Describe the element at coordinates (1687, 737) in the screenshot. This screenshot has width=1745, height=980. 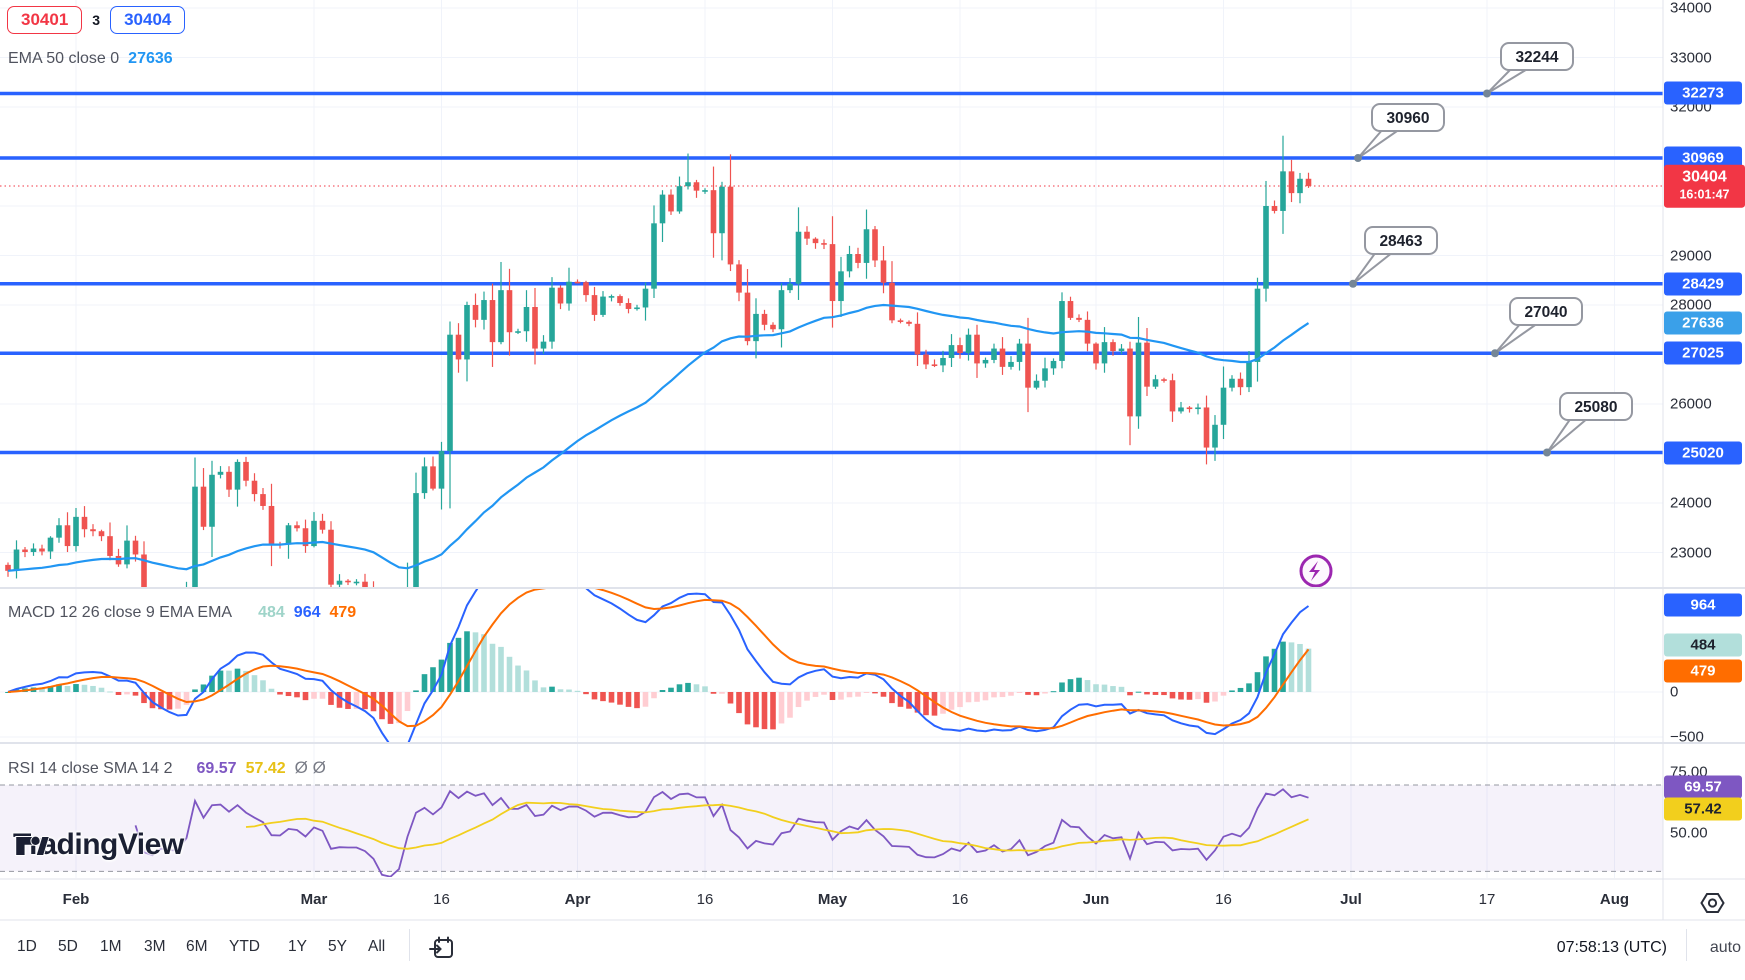
I see `macd-neg-label: −500` at that location.